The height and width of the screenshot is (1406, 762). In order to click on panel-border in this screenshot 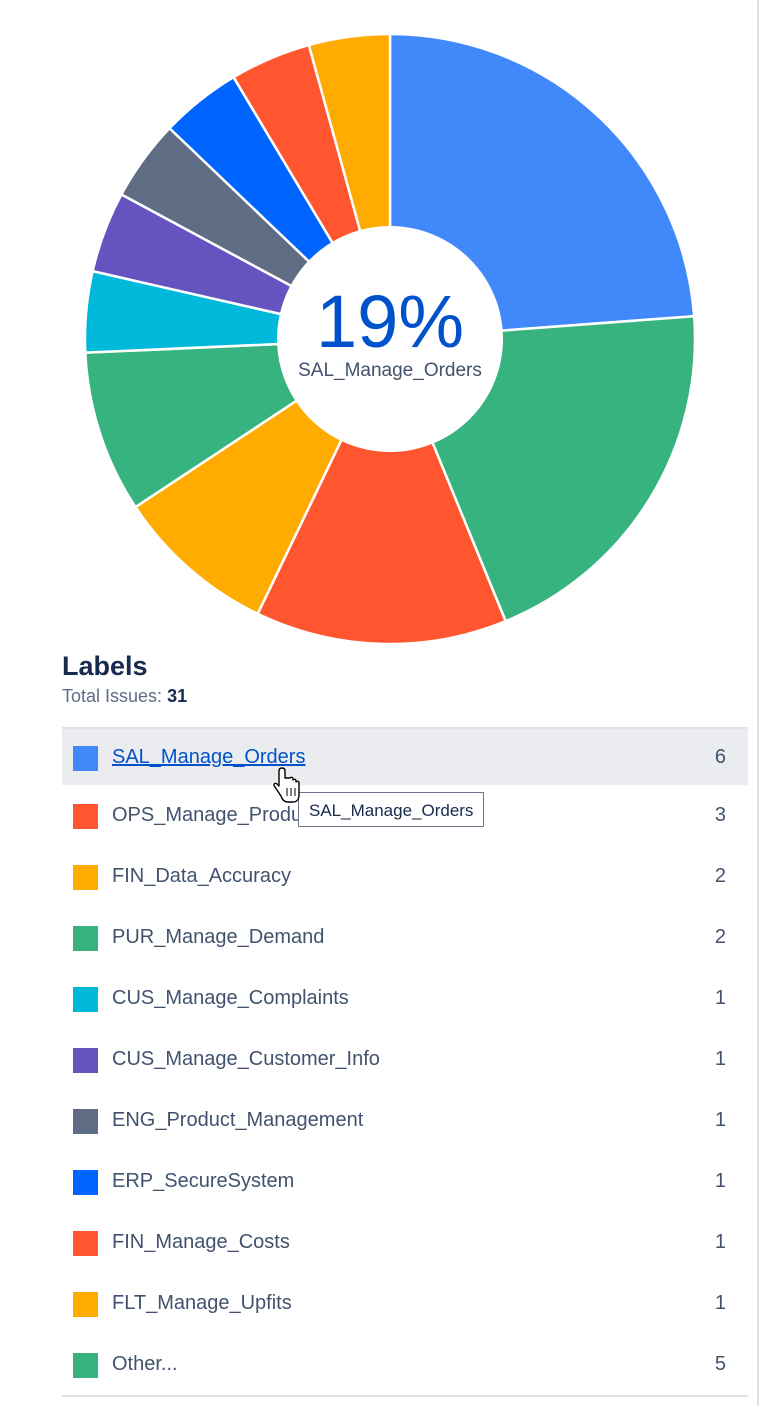, I will do `click(758, 703)`.